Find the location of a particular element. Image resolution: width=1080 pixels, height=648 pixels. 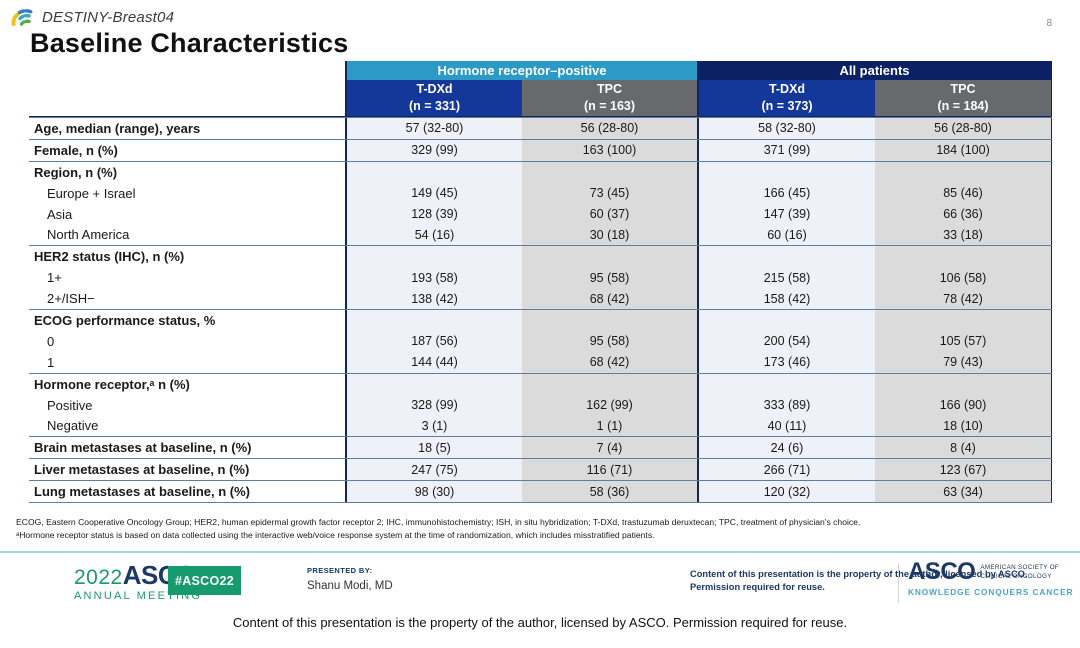

asco-wordmark: ASCO is located at coordinates (942, 571).